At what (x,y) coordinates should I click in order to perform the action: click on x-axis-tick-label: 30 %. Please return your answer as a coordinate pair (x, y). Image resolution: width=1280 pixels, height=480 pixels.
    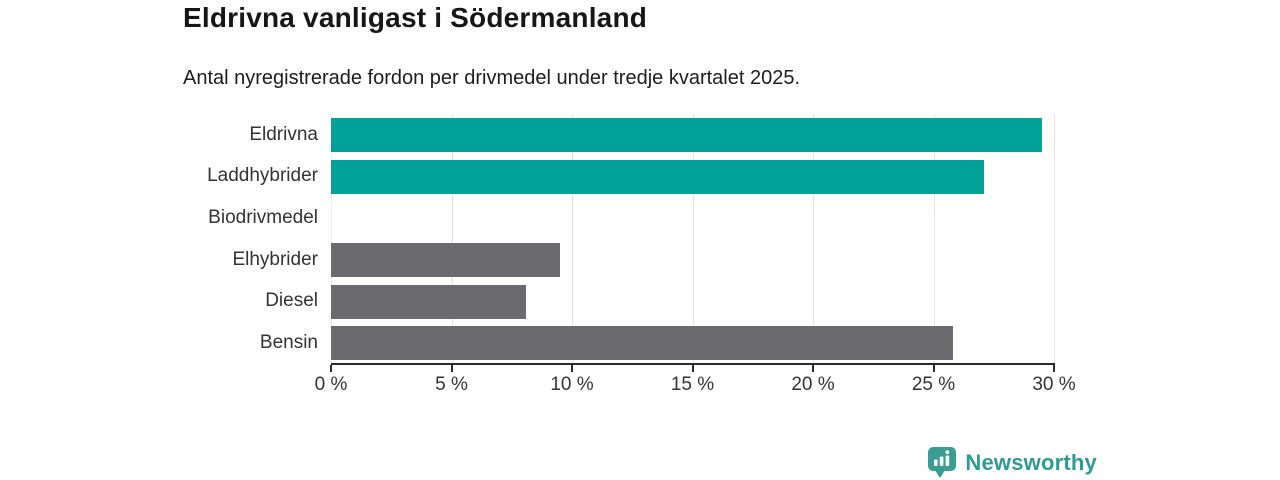
    Looking at the image, I should click on (1054, 384).